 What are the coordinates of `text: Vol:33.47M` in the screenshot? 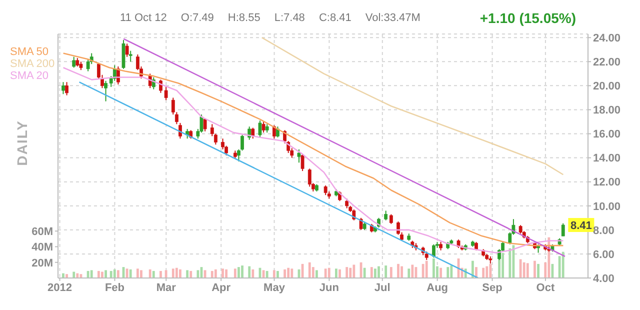 It's located at (392, 18).